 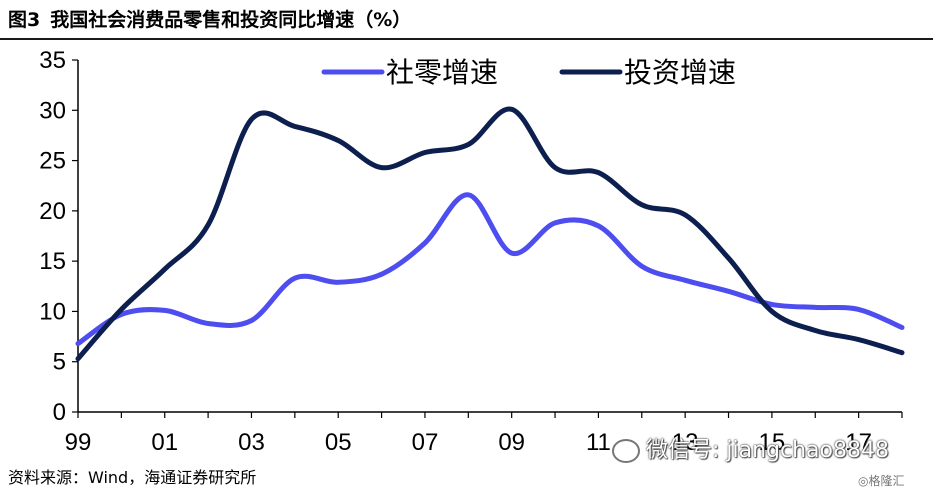 I want to click on y-tick-label: 10, so click(x=52, y=311).